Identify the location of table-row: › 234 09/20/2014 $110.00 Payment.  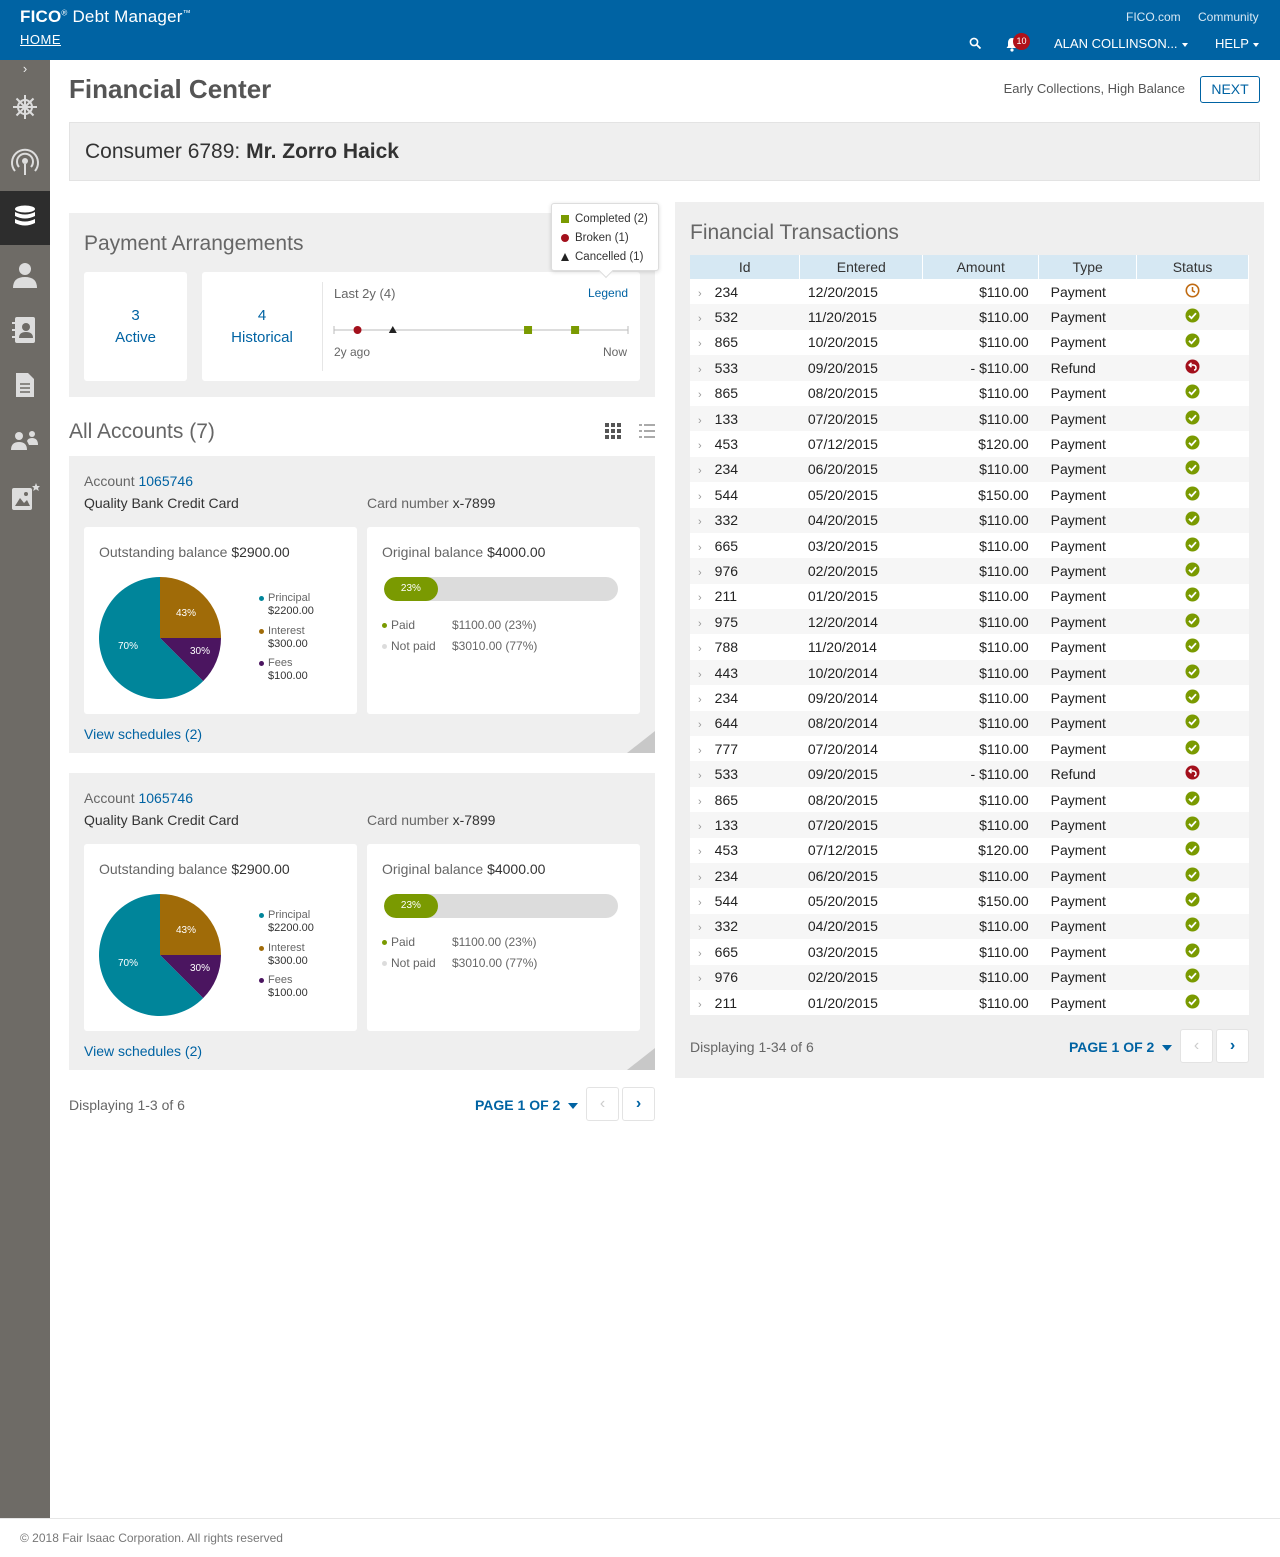
(969, 698).